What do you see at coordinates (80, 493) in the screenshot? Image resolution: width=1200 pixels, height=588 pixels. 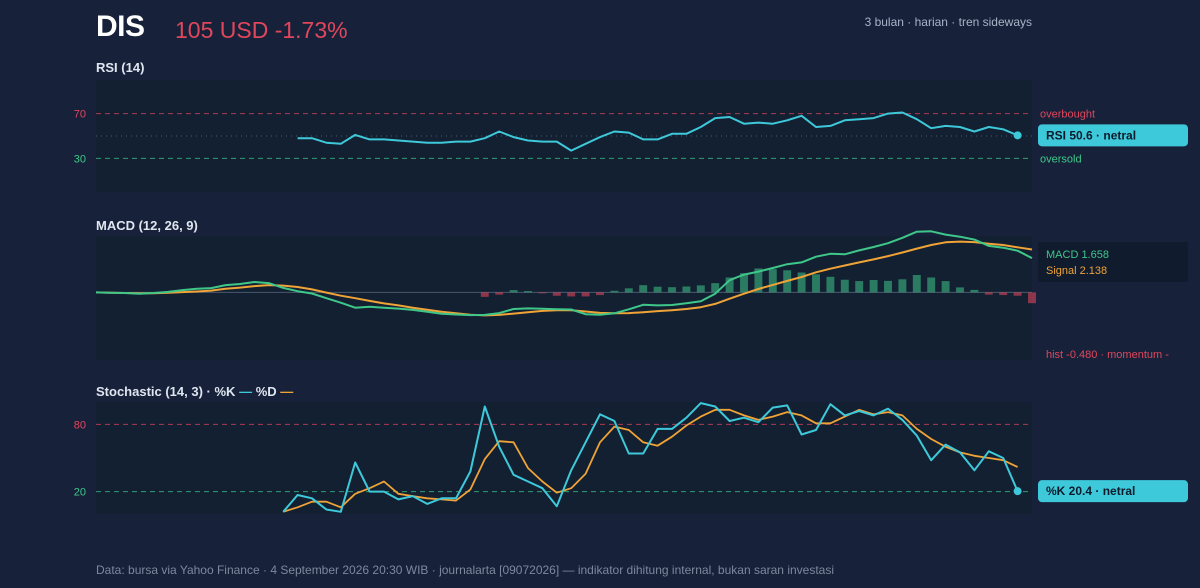 I see `stochastic-tick-label: 20` at bounding box center [80, 493].